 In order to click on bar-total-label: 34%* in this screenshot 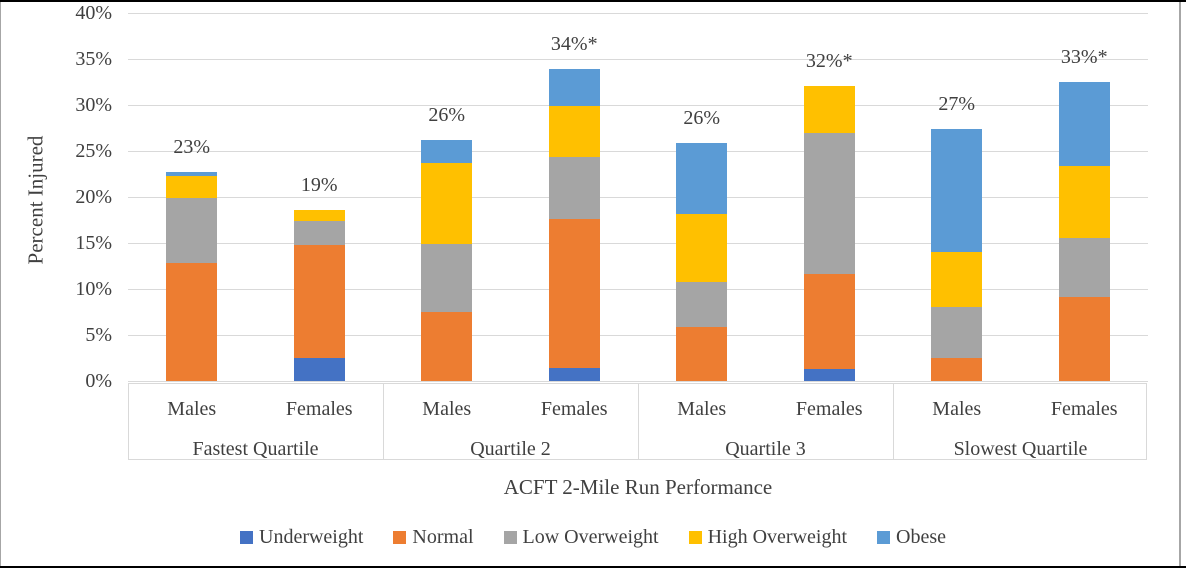, I will do `click(574, 44)`.